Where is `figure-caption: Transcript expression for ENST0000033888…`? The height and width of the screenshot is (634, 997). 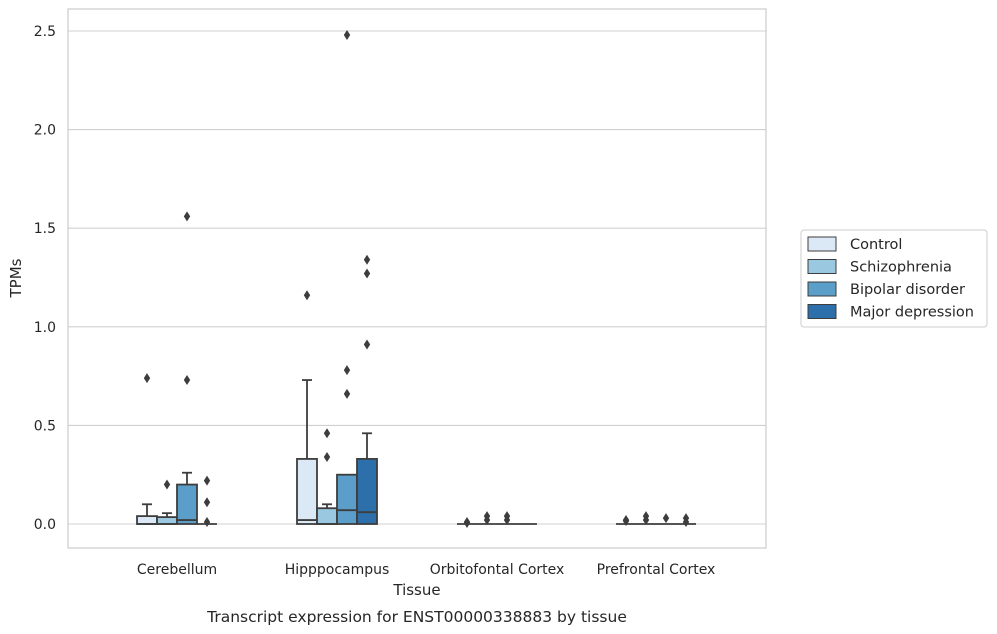 figure-caption: Transcript expression for ENST0000033888… is located at coordinates (416, 617).